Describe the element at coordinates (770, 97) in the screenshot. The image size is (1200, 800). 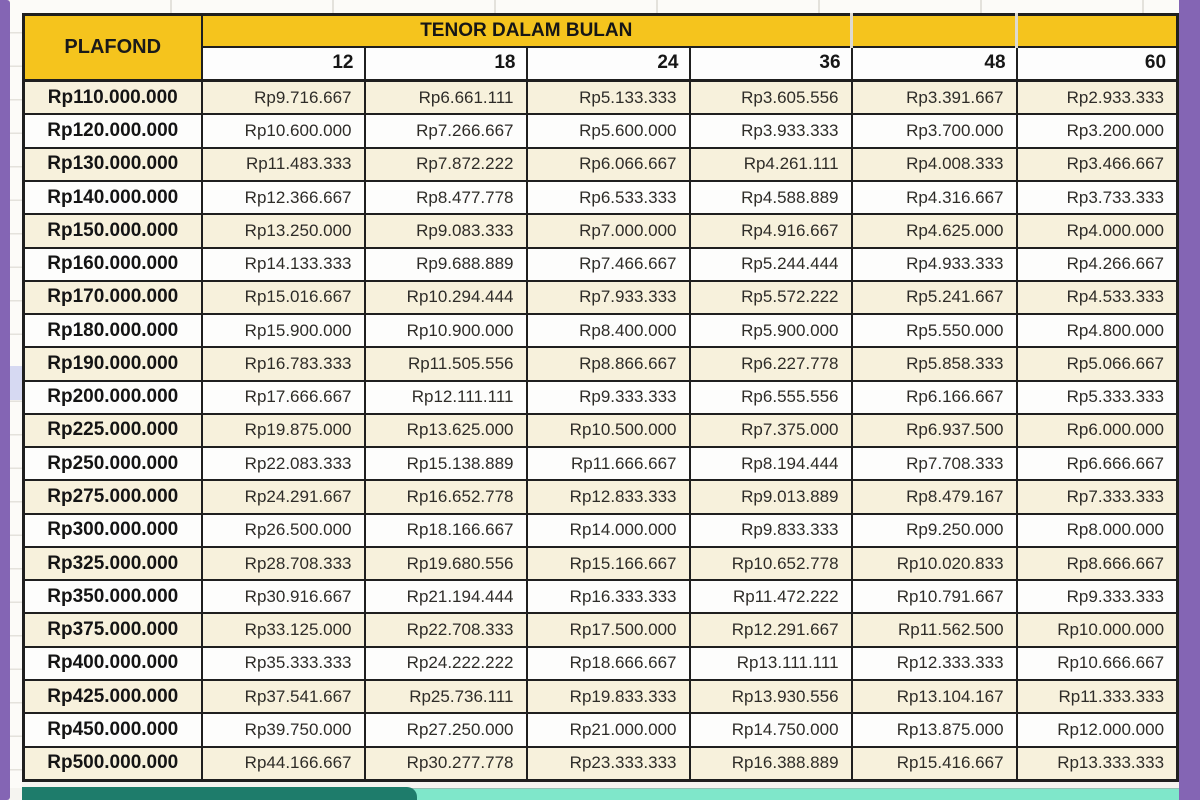
I see `installment-cell: Rp3.605.556` at that location.